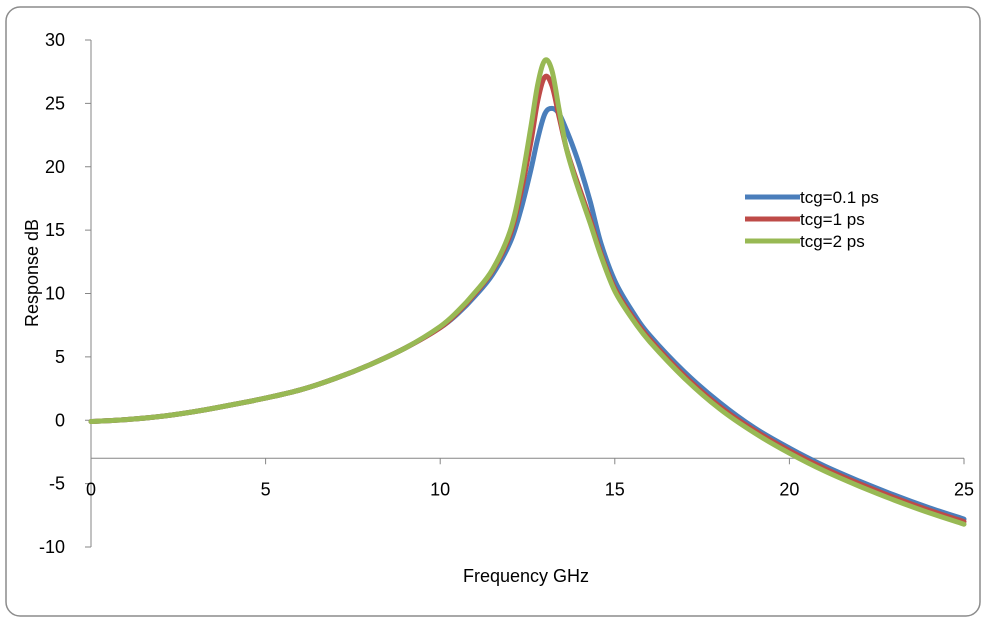  I want to click on x-tick-label: 10, so click(440, 489).